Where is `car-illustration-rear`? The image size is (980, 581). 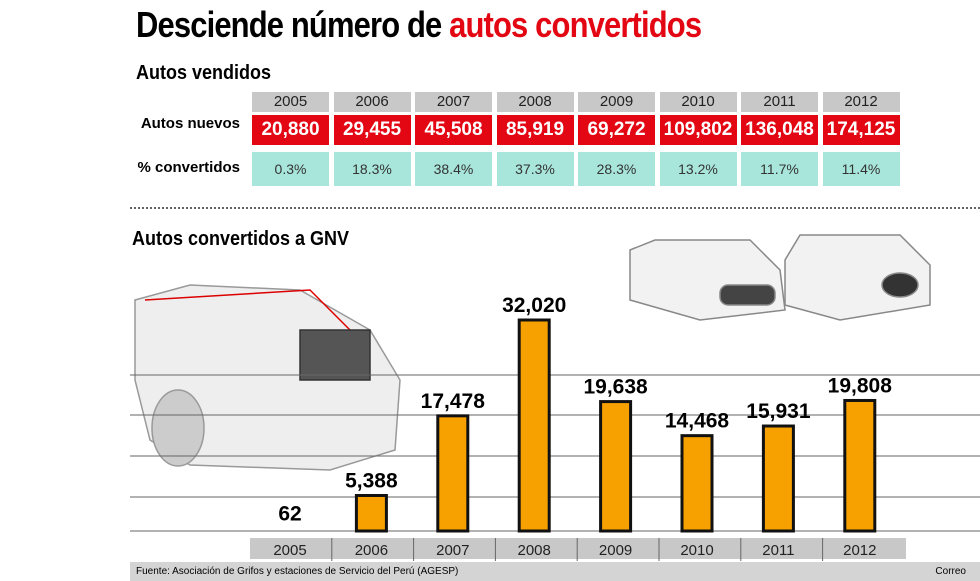 car-illustration-rear is located at coordinates (780, 277).